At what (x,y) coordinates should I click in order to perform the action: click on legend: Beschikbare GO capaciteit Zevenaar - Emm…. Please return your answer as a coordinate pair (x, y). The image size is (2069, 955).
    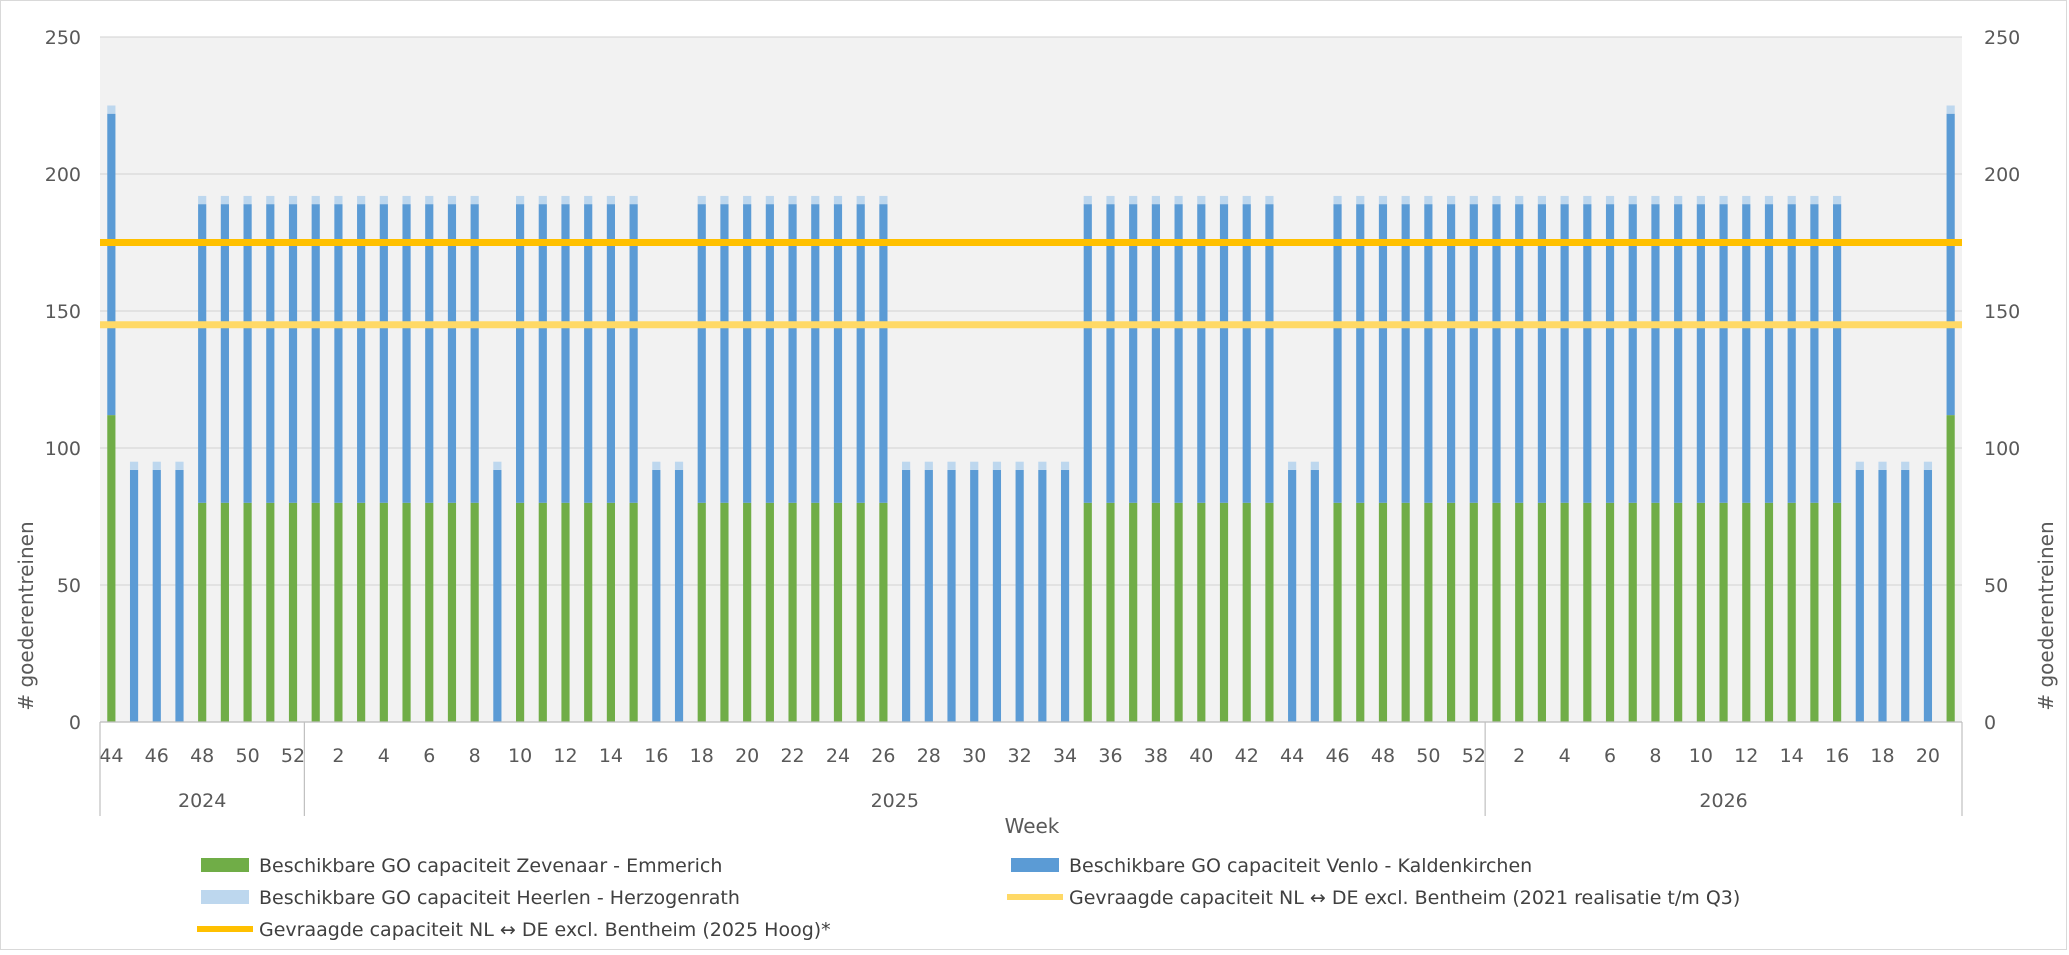
    Looking at the image, I should click on (968, 898).